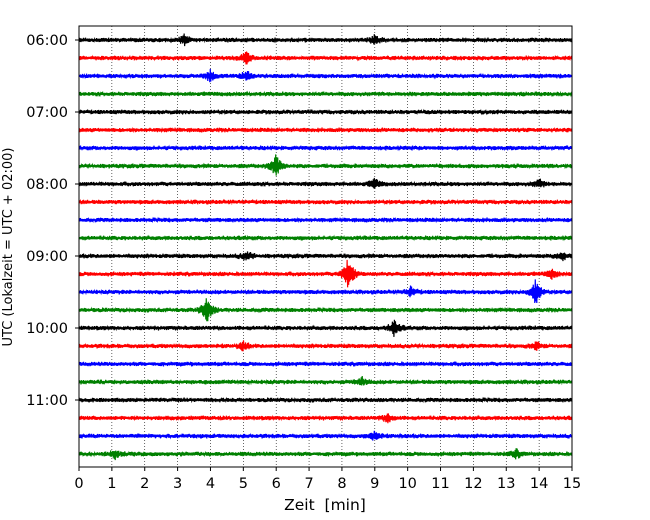 Image resolution: width=650 pixels, height=520 pixels. I want to click on x-tick-label-8: 8, so click(341, 484).